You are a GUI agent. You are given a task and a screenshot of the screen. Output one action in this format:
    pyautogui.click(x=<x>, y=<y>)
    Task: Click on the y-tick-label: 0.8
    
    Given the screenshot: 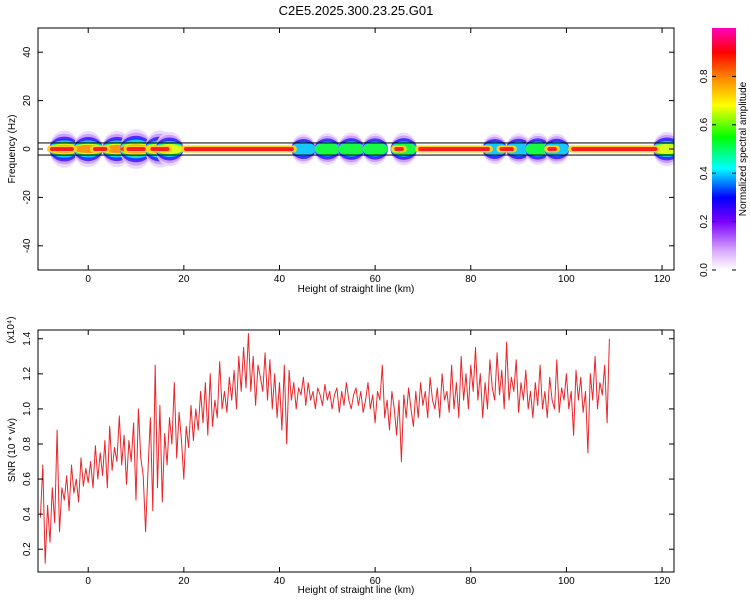 What is the action you would take?
    pyautogui.click(x=27, y=444)
    